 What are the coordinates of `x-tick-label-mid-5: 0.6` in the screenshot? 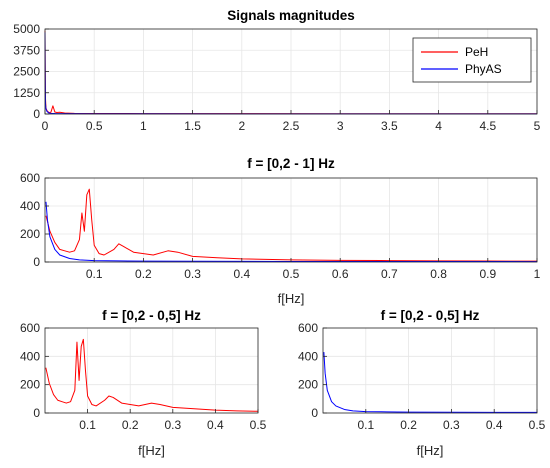 It's located at (340, 274).